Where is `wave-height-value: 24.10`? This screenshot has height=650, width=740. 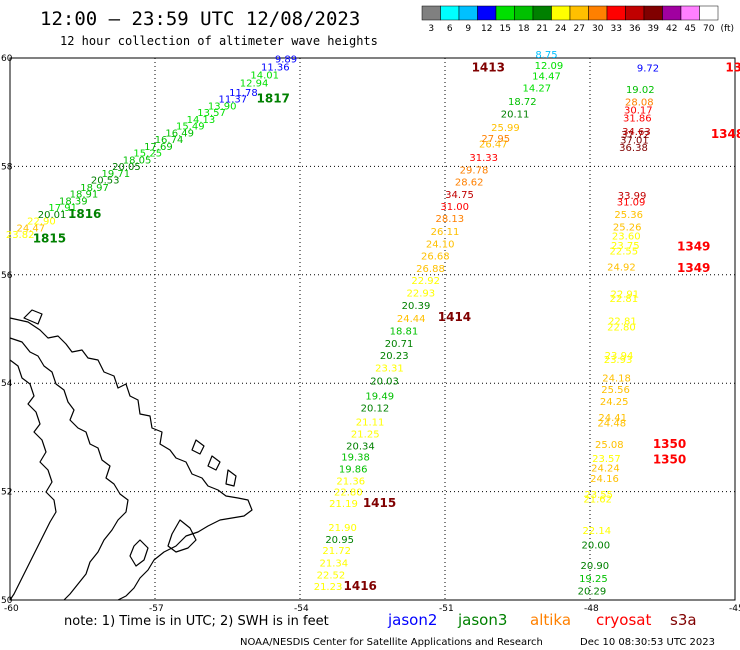
wave-height-value: 24.10 is located at coordinates (440, 245).